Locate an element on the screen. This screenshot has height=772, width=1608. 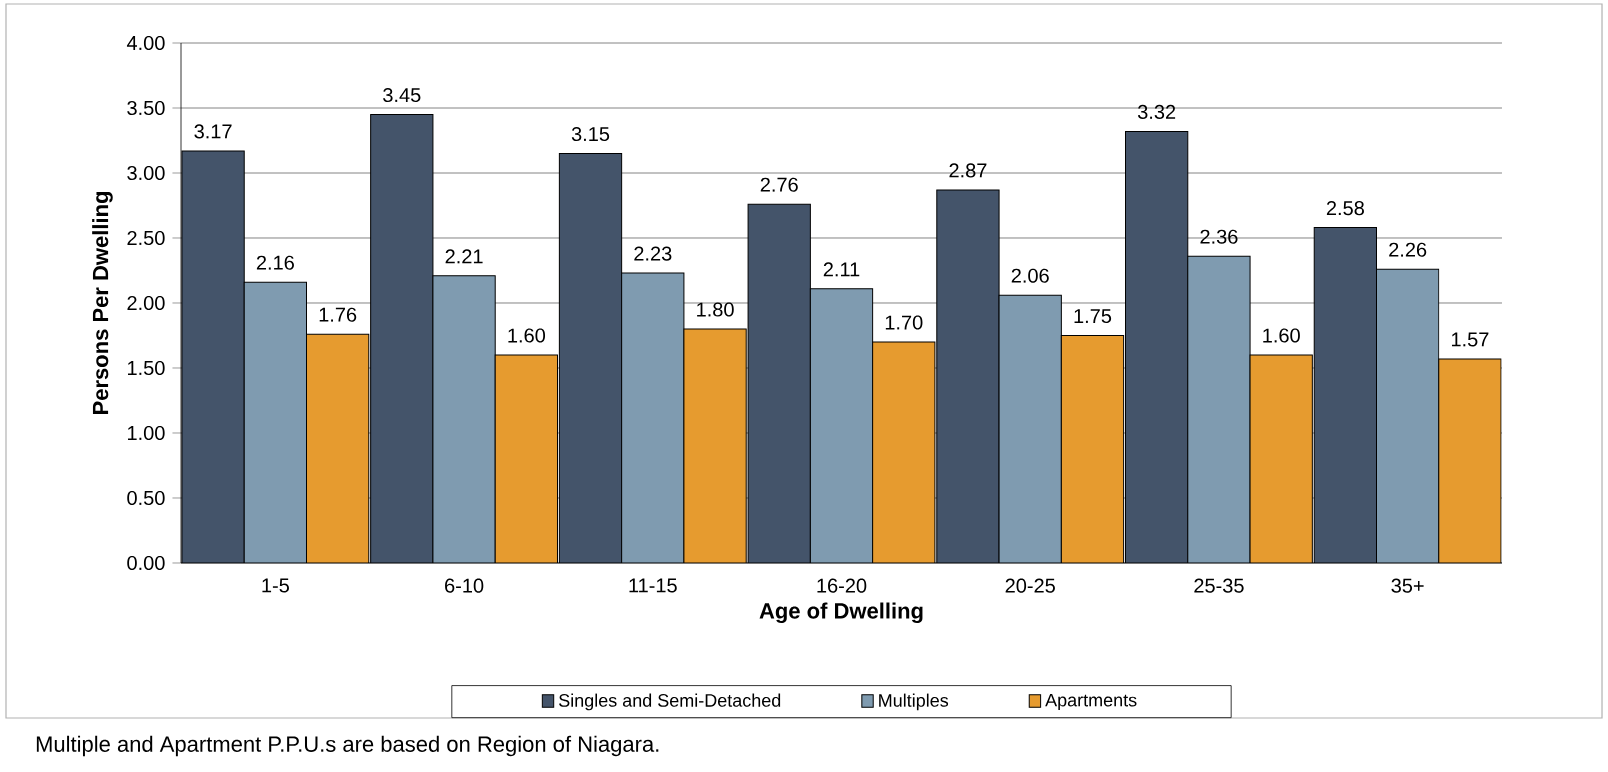
data-label: 1.76 is located at coordinates (338, 314).